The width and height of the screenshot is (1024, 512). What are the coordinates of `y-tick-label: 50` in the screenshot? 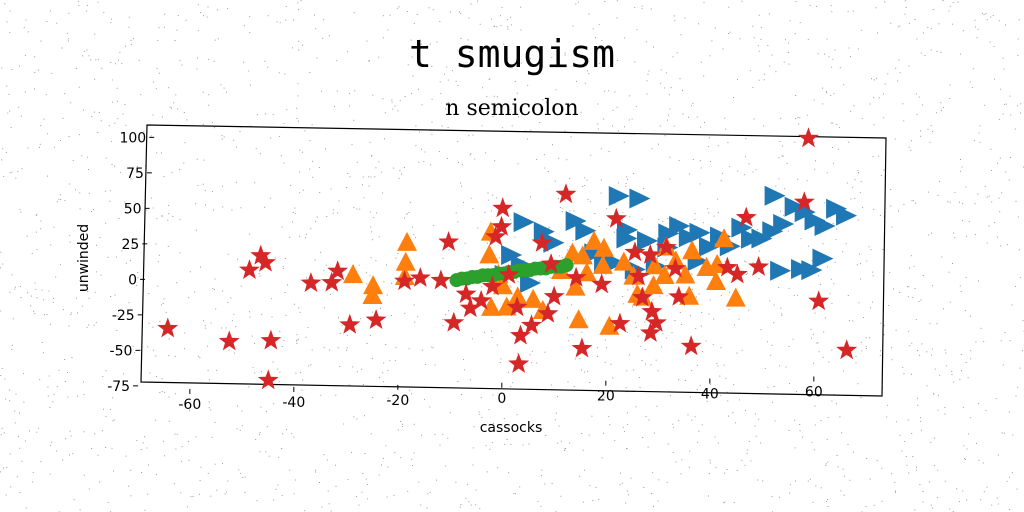 It's located at (133, 209).